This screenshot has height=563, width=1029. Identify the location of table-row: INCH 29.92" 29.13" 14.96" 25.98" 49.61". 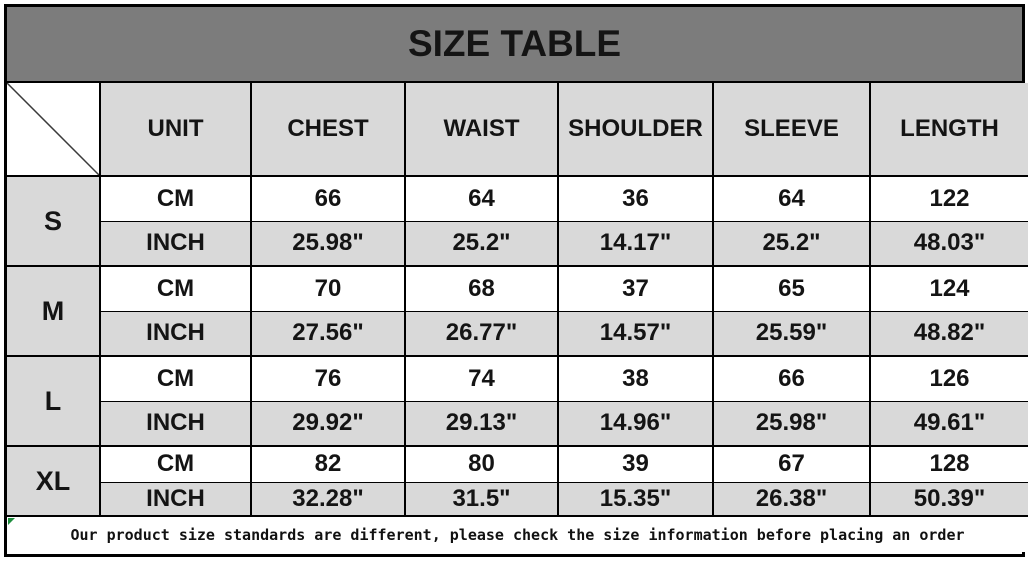
(518, 423).